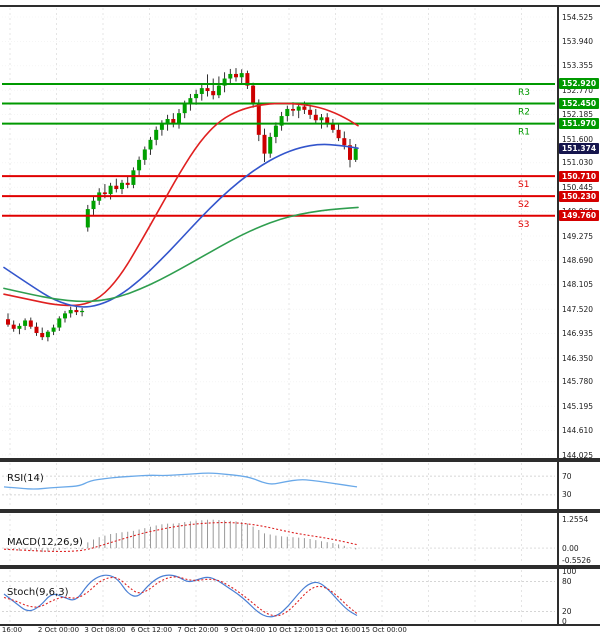 This screenshot has width=600, height=634. Describe the element at coordinates (524, 113) in the screenshot. I see `resistance-label: R2` at that location.